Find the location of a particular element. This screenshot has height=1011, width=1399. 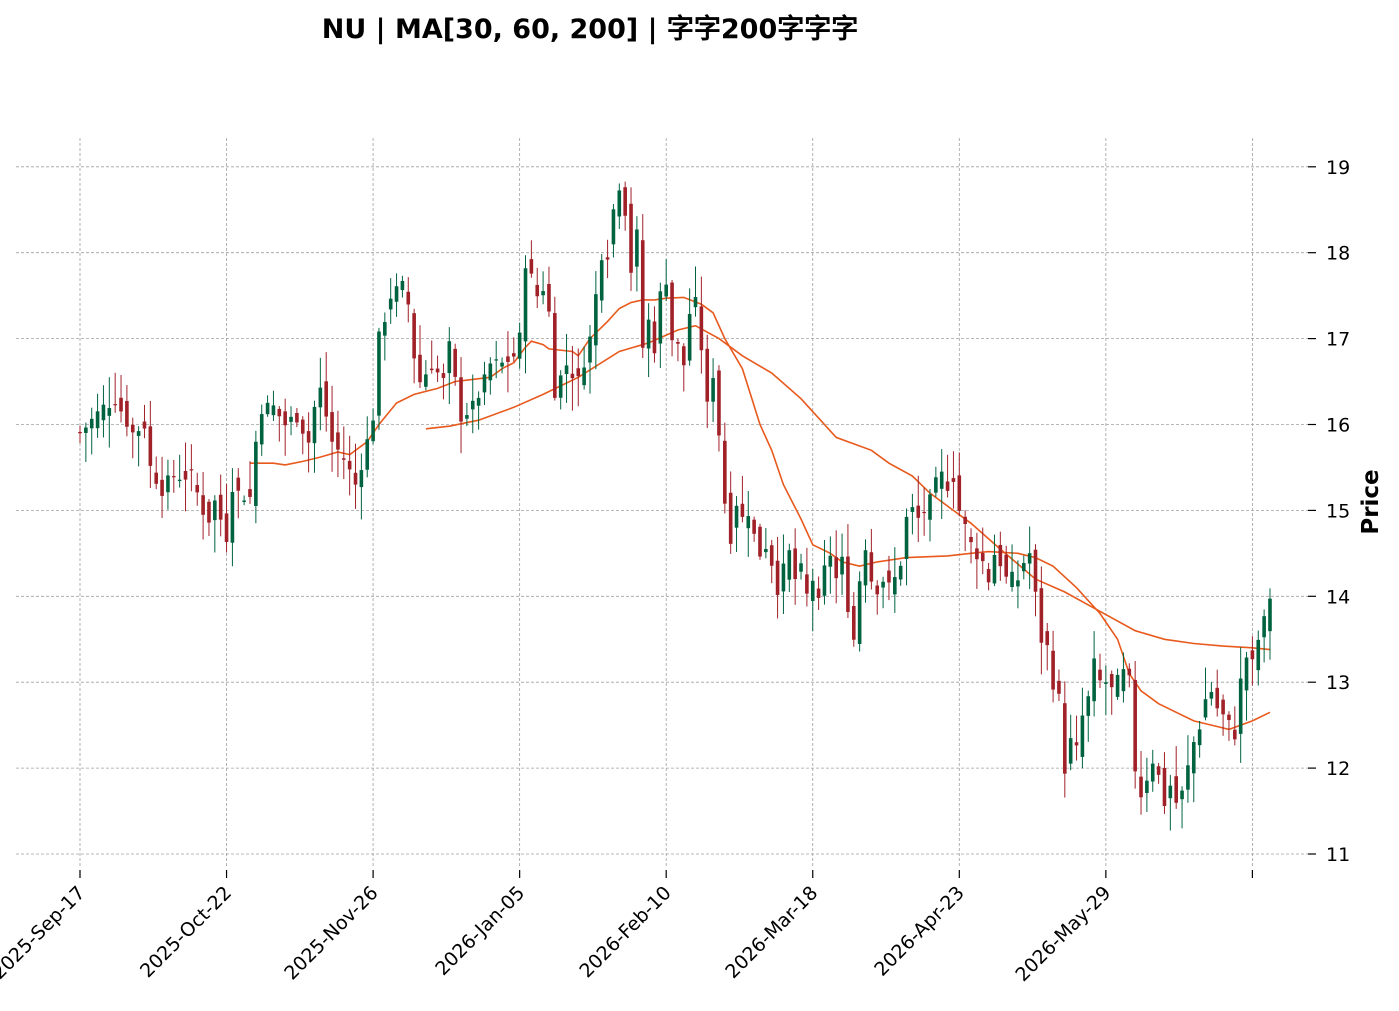

y-axis: 11 12 13 14 15 16 17 18 19 is located at coordinates (1329, 511).